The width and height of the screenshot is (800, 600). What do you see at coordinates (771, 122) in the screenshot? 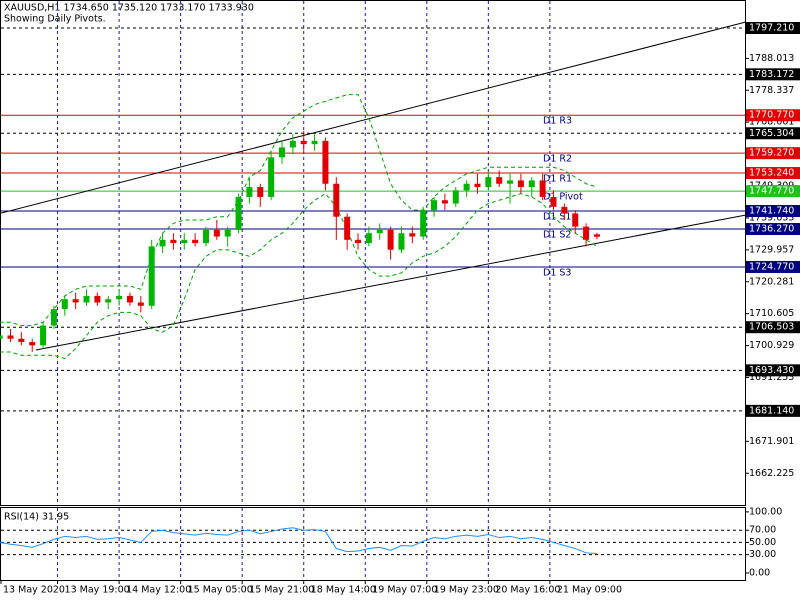
I see `y-tick-label: 1768.661` at bounding box center [771, 122].